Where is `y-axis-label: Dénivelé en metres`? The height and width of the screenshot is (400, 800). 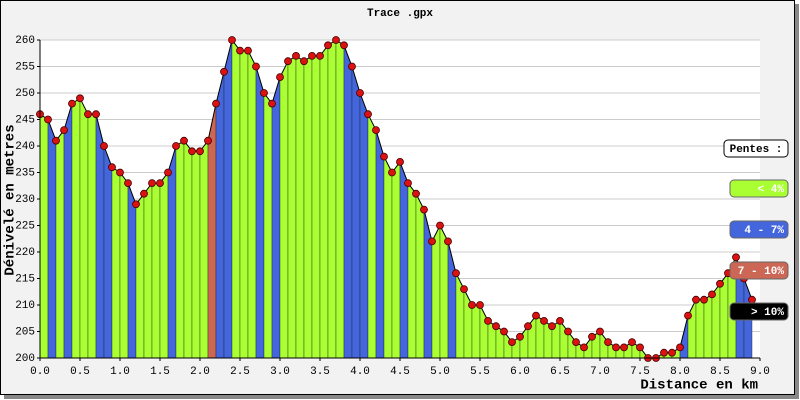
y-axis-label: Dénivelé en metres is located at coordinates (11, 199).